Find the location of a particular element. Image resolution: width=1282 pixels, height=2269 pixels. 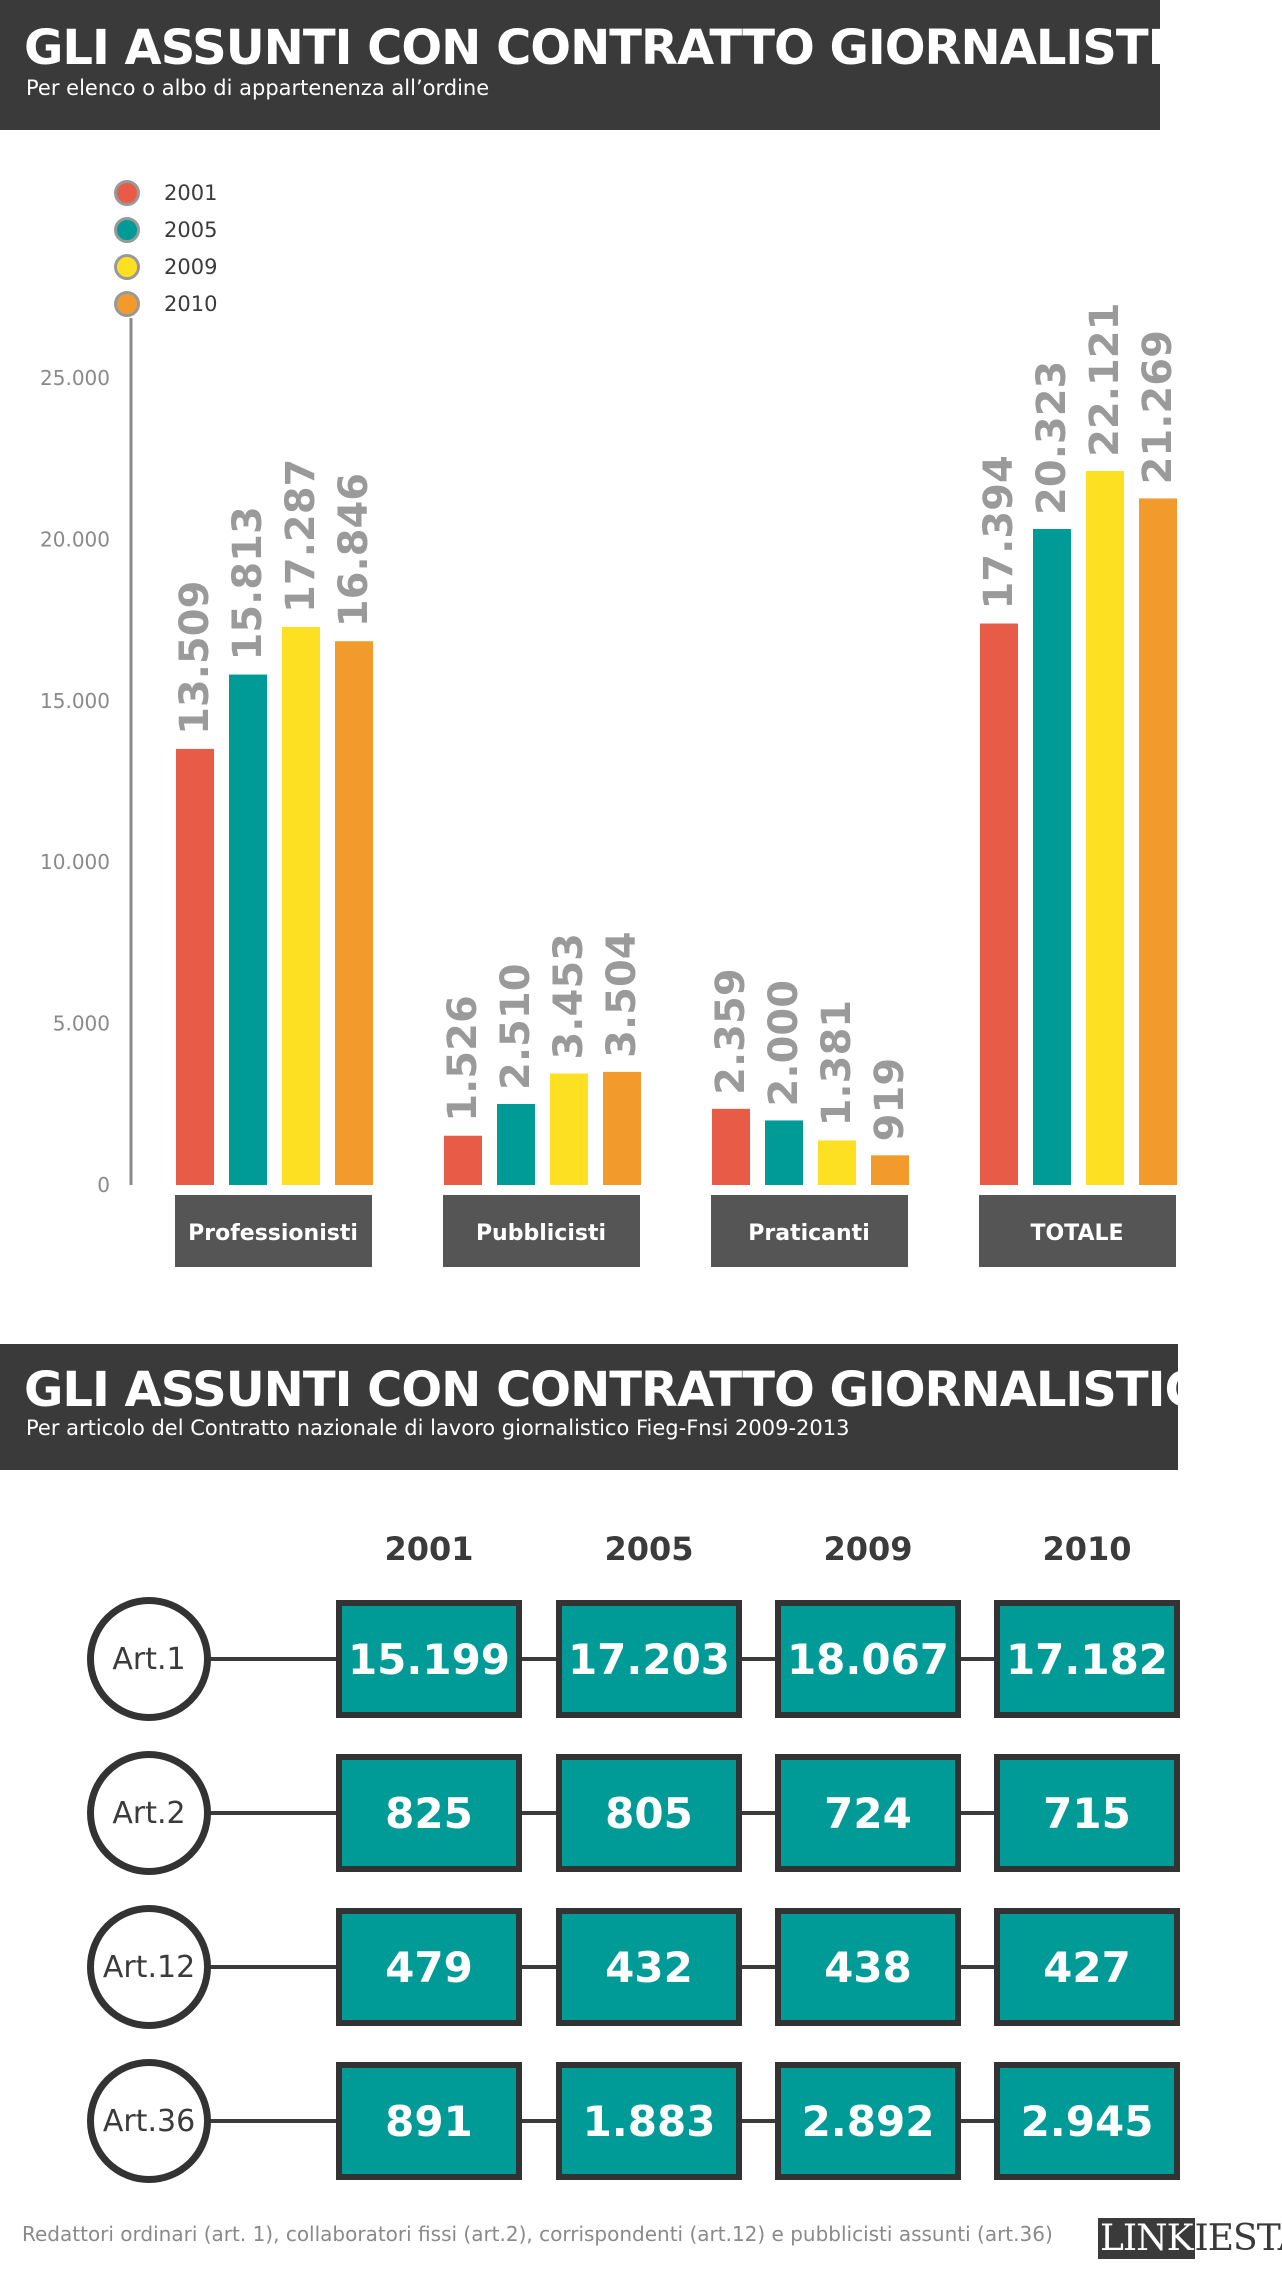

bar-value-label: 3.504 is located at coordinates (622, 994).